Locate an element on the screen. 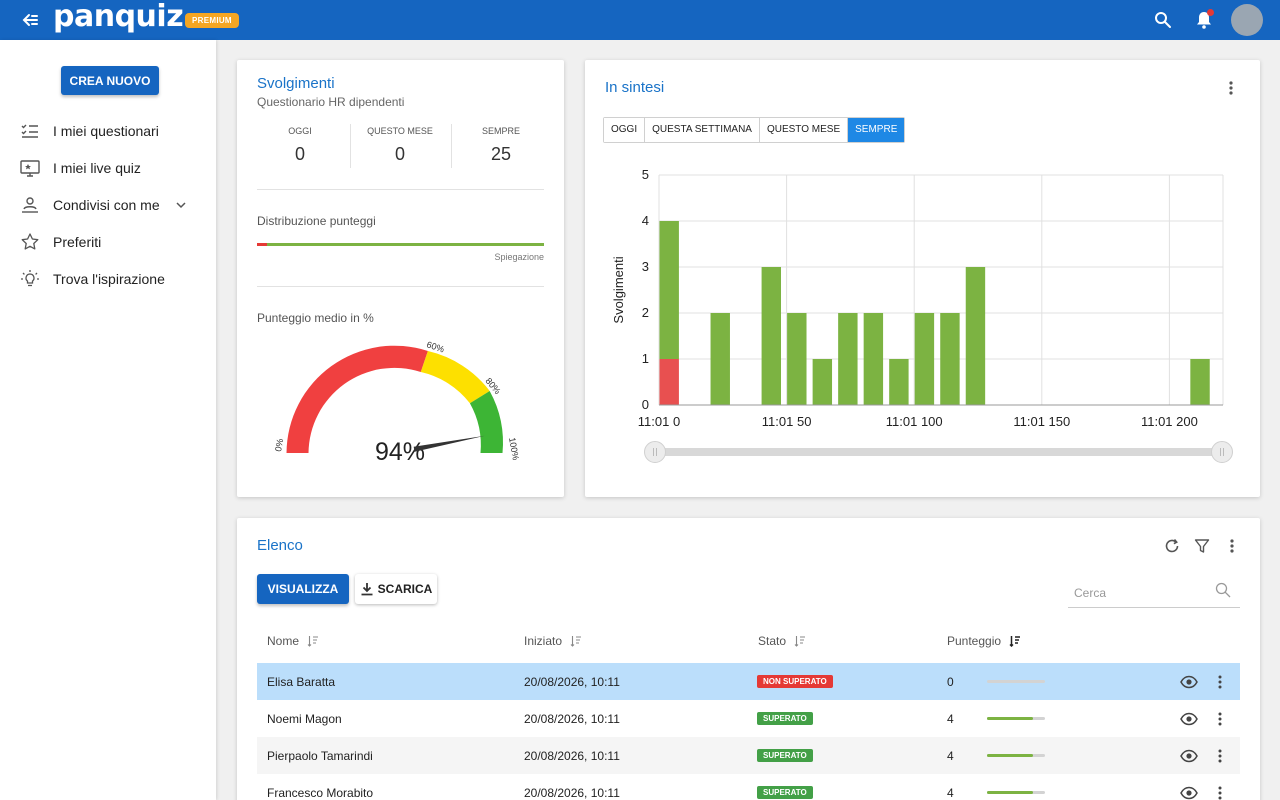  summary-title: Svolgimenti is located at coordinates (296, 83).